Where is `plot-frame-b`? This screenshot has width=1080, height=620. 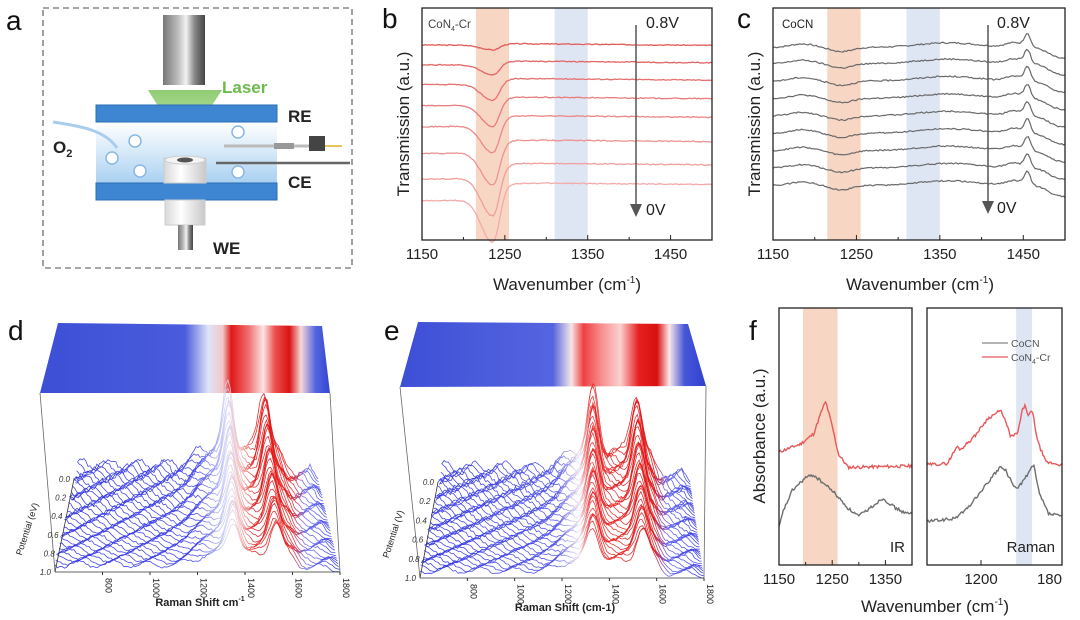 plot-frame-b is located at coordinates (567, 124).